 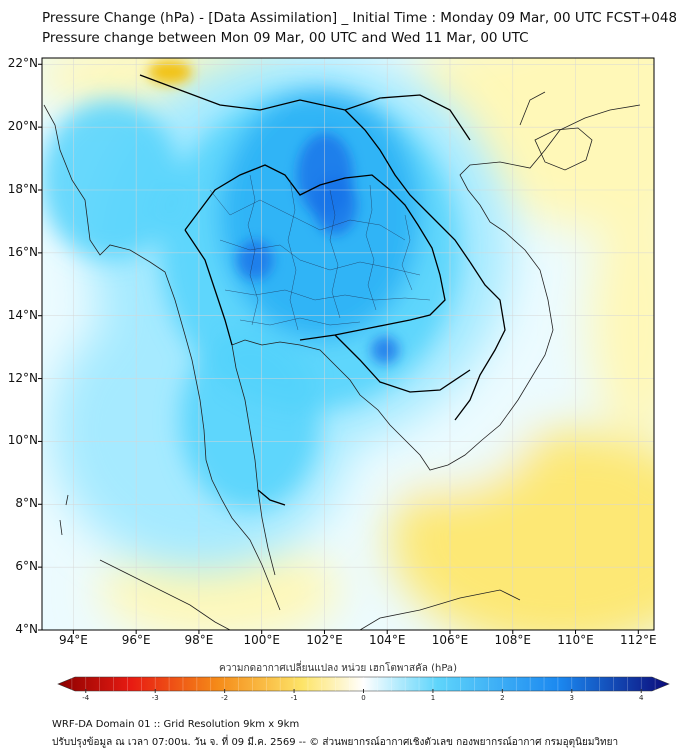 What do you see at coordinates (26, 629) in the screenshot?
I see `lat-label: 4°N` at bounding box center [26, 629].